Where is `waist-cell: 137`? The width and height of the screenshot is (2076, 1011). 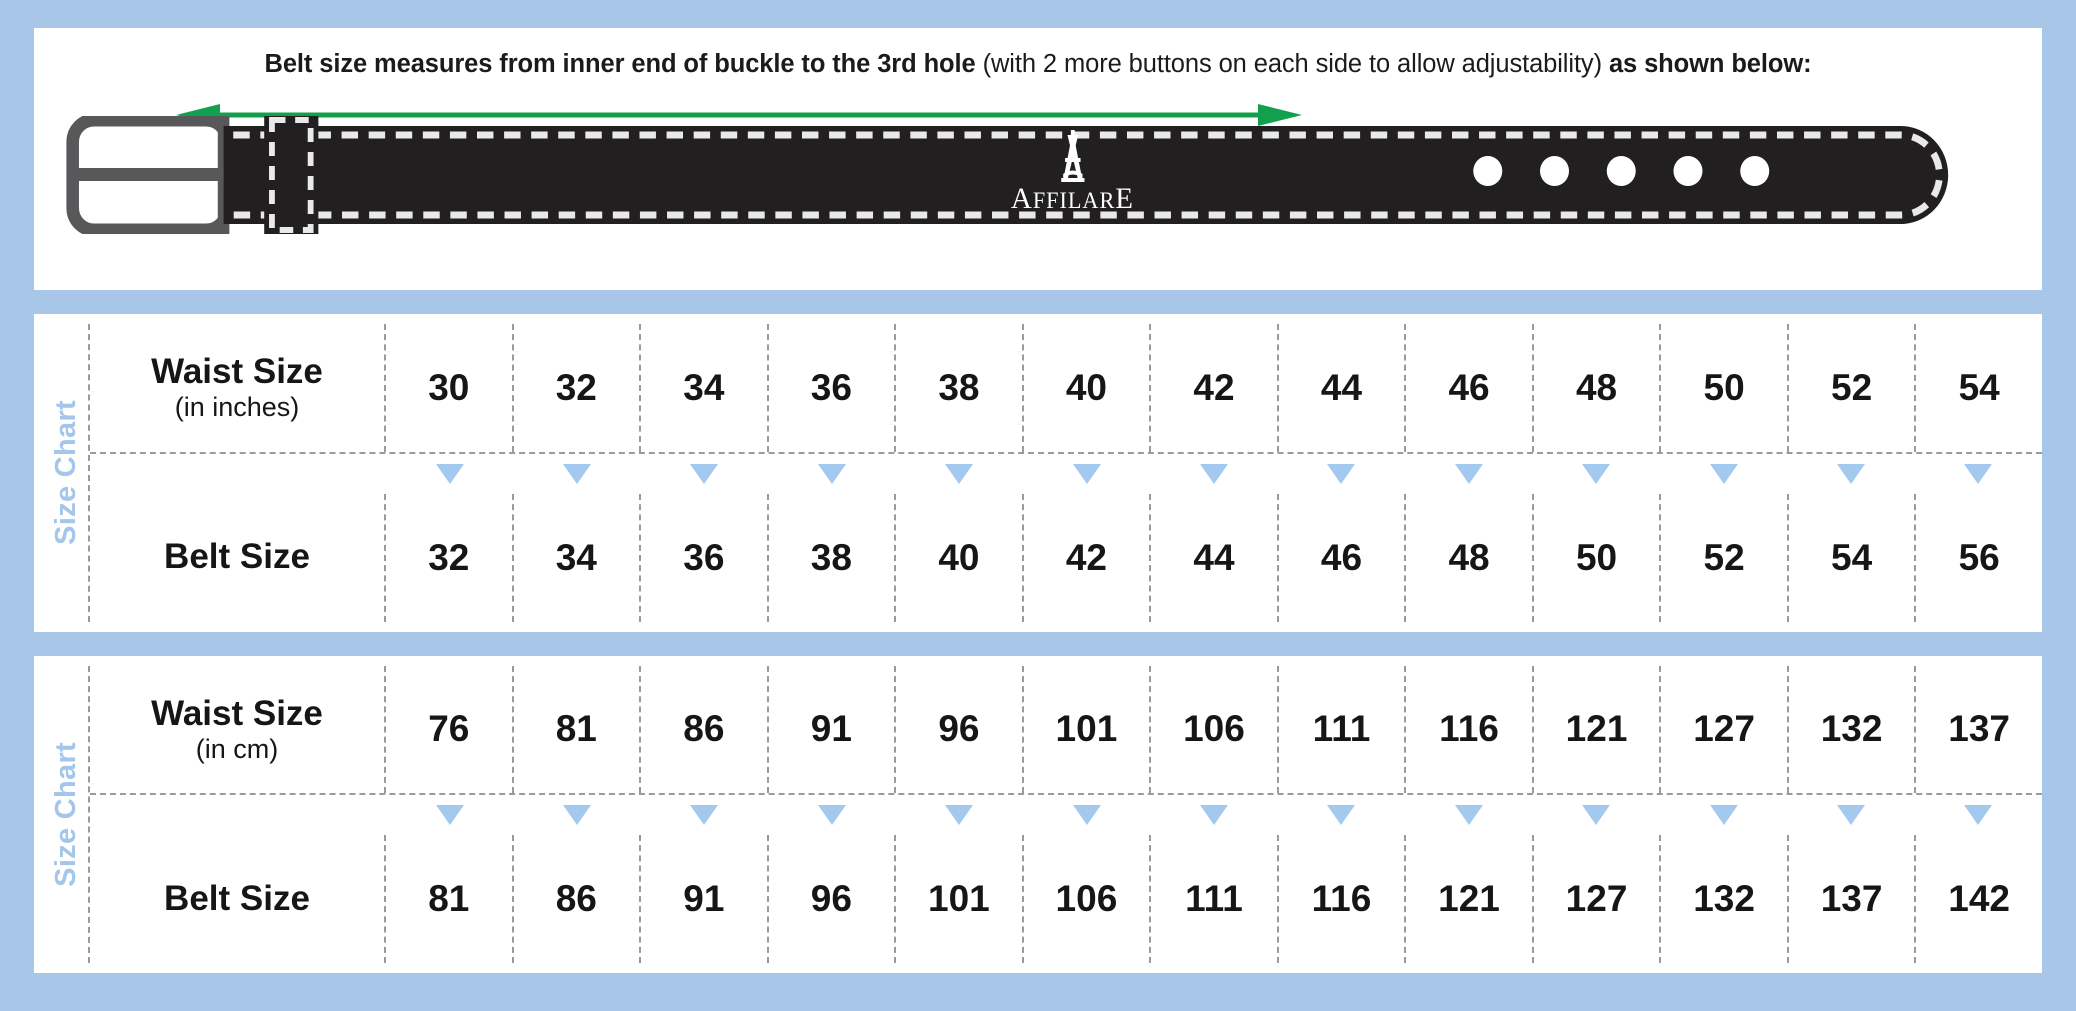 waist-cell: 137 is located at coordinates (1979, 729).